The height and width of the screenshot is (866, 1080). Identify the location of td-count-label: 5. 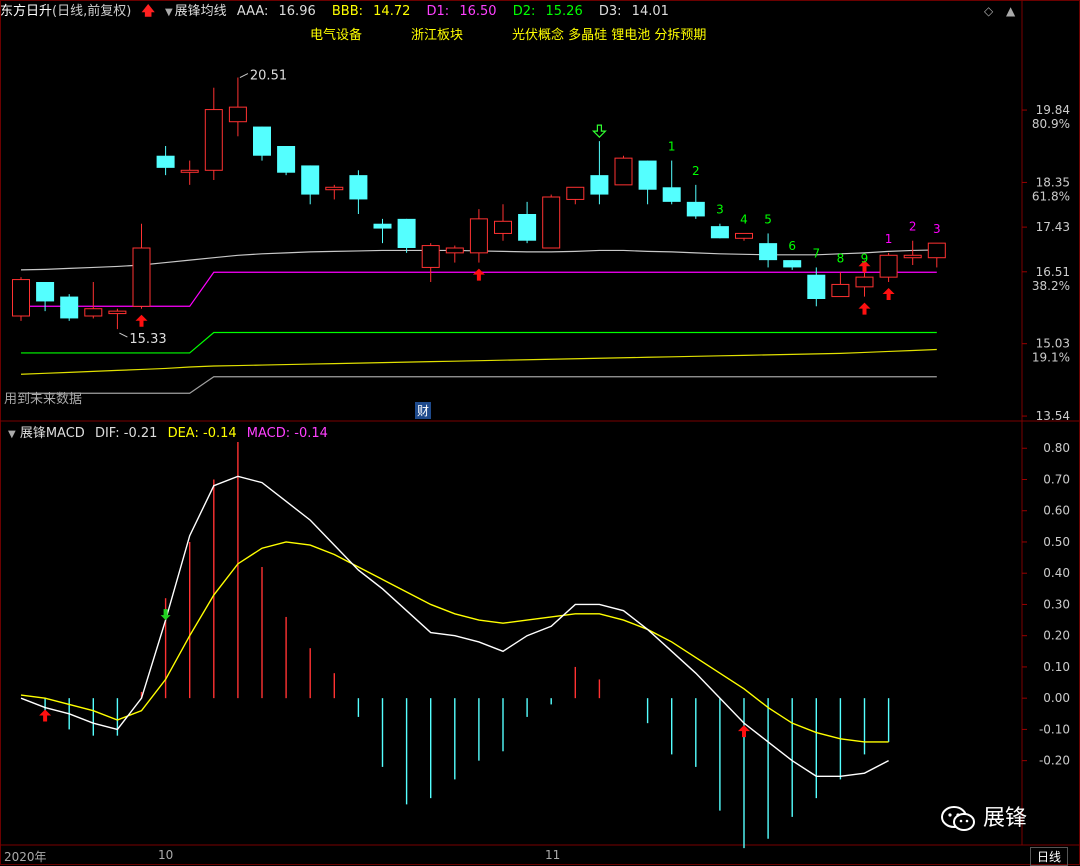
(768, 219).